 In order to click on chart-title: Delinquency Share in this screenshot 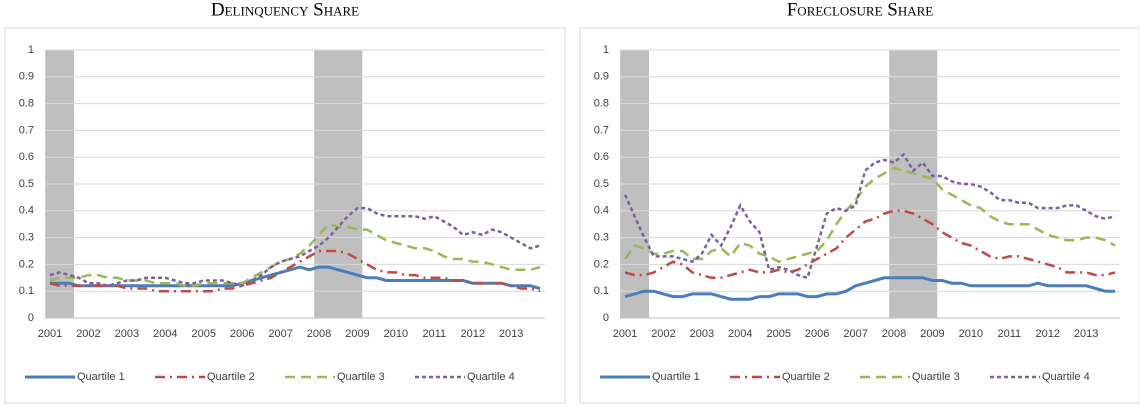, I will do `click(285, 10)`.